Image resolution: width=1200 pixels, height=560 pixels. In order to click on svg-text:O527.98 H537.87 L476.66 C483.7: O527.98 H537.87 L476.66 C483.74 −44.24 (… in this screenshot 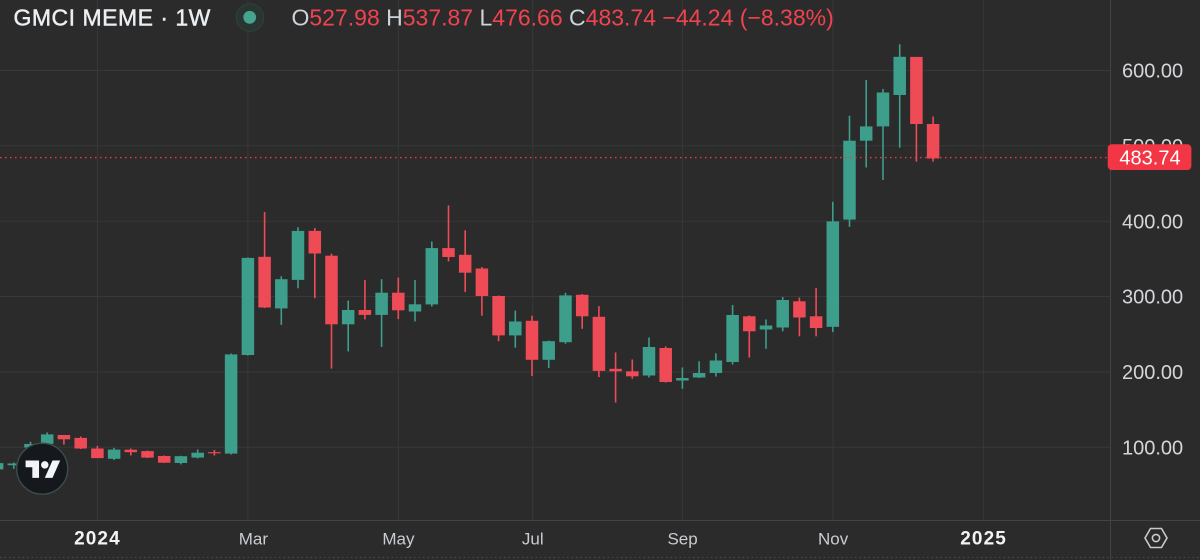, I will do `click(563, 17)`.